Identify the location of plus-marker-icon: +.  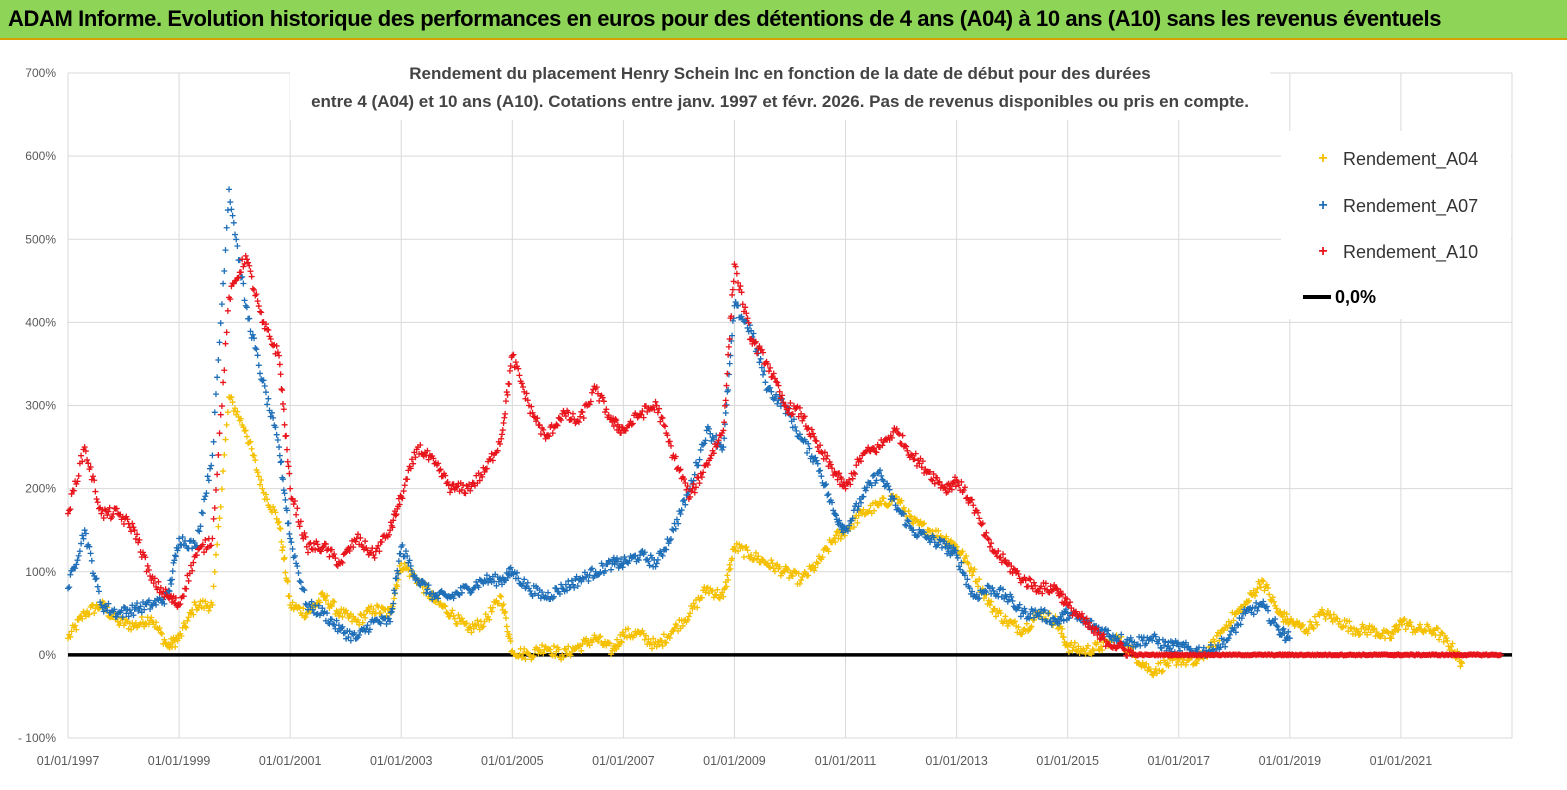
(1323, 205).